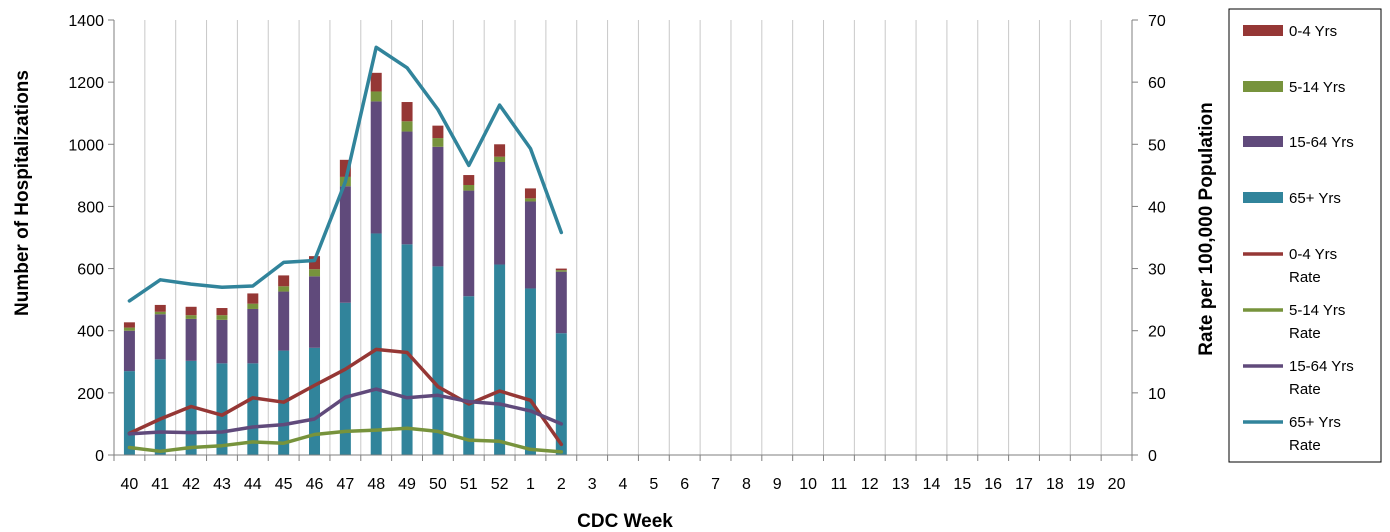 This screenshot has height=532, width=1390. I want to click on x-tick-label: 13, so click(901, 484).